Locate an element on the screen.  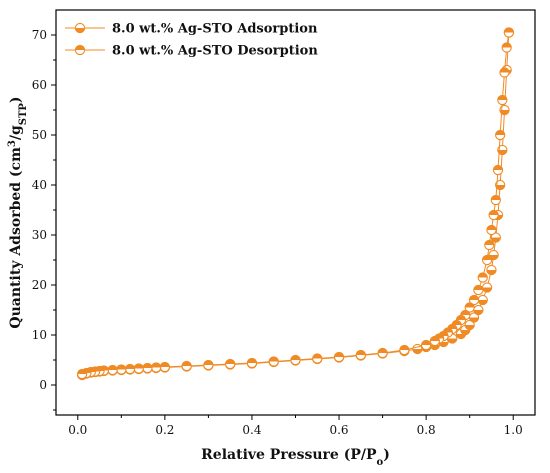
legend-label: 8.0 wt.% Ag-STO Adsorption is located at coordinates (215, 29).